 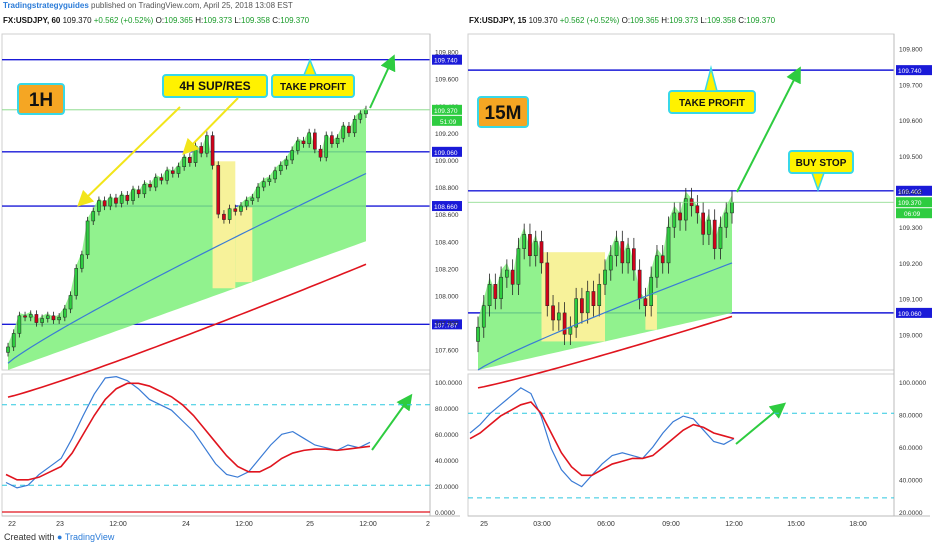 What do you see at coordinates (60, 524) in the screenshot?
I see `time-tick-label: 23` at bounding box center [60, 524].